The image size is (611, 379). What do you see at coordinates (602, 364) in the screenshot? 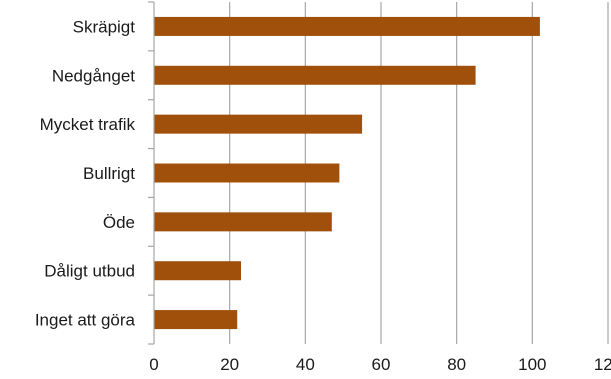
I see `x-tick-label: 120` at bounding box center [602, 364].